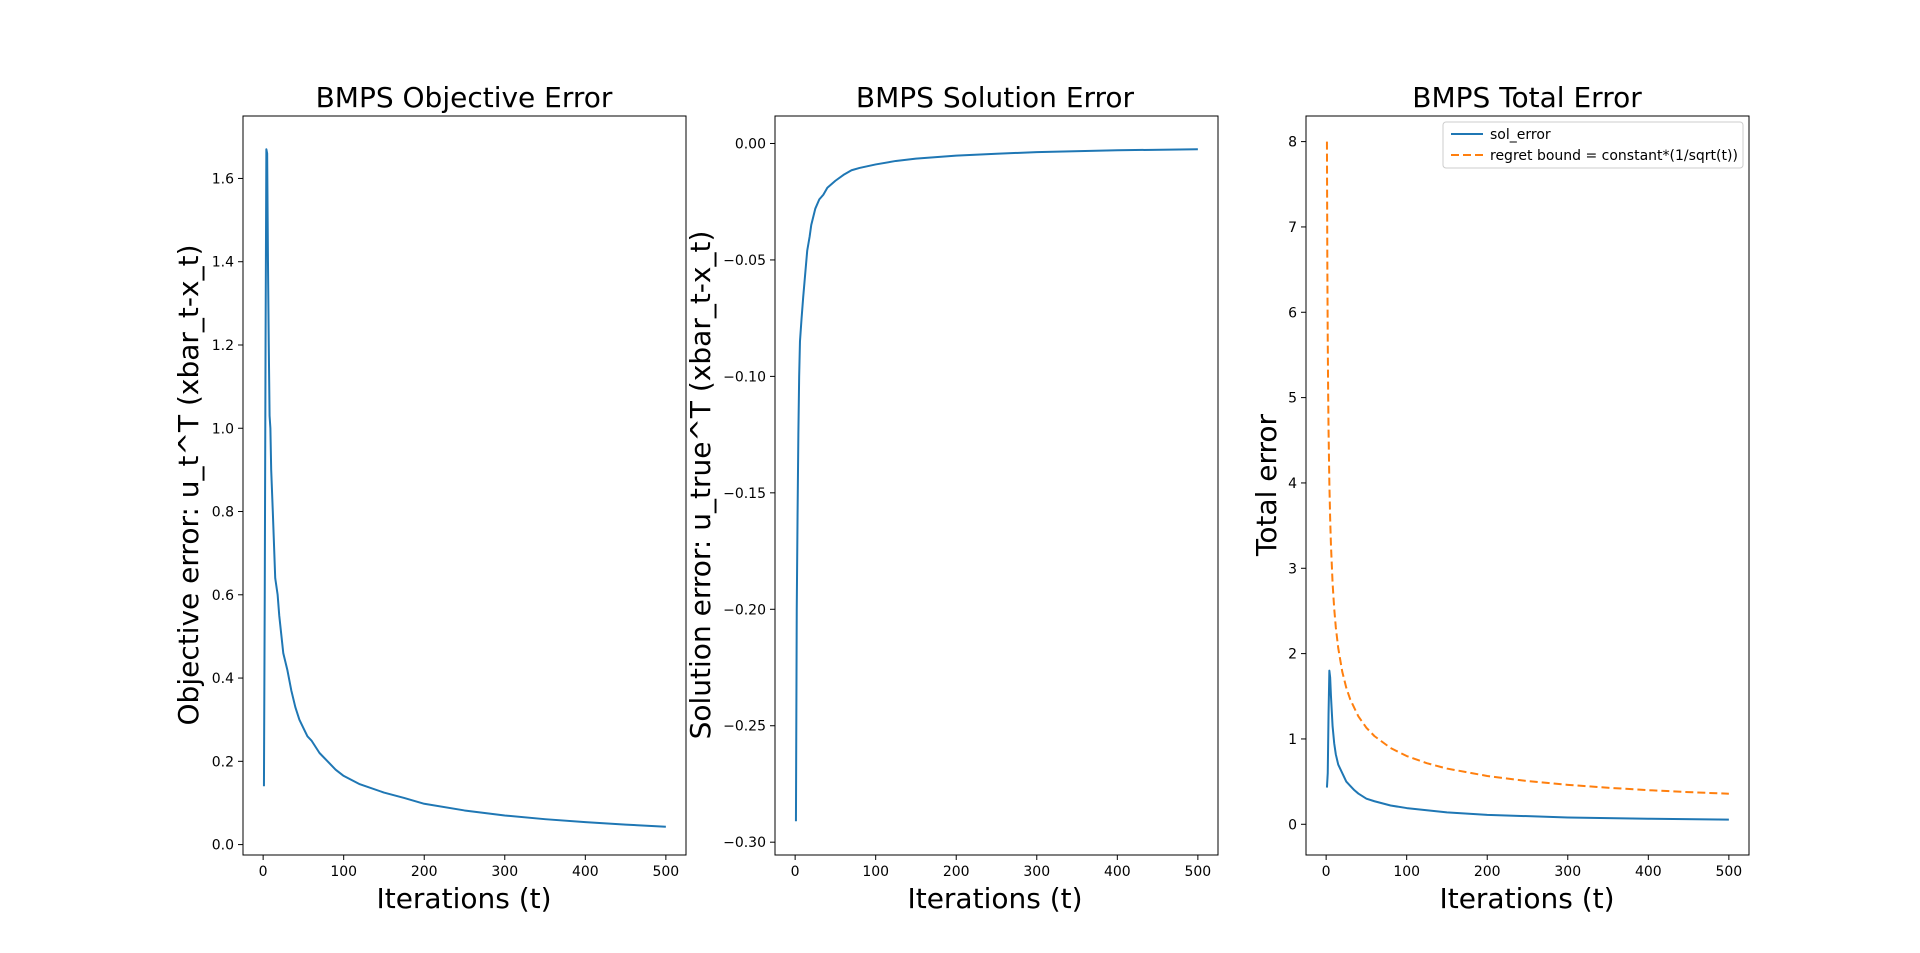 Image resolution: width=1920 pixels, height=953 pixels. Describe the element at coordinates (1520, 135) in the screenshot. I see `legend-label-sol-error: sol_error` at that location.